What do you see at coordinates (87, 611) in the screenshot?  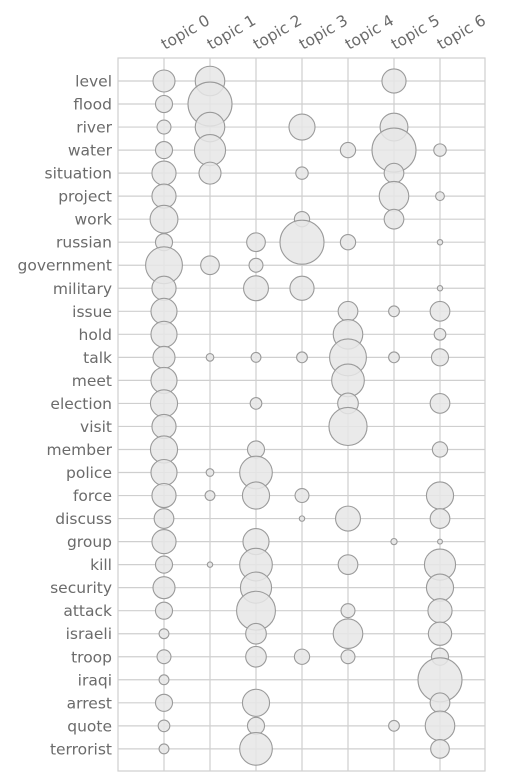 I see `word-label: attack` at bounding box center [87, 611].